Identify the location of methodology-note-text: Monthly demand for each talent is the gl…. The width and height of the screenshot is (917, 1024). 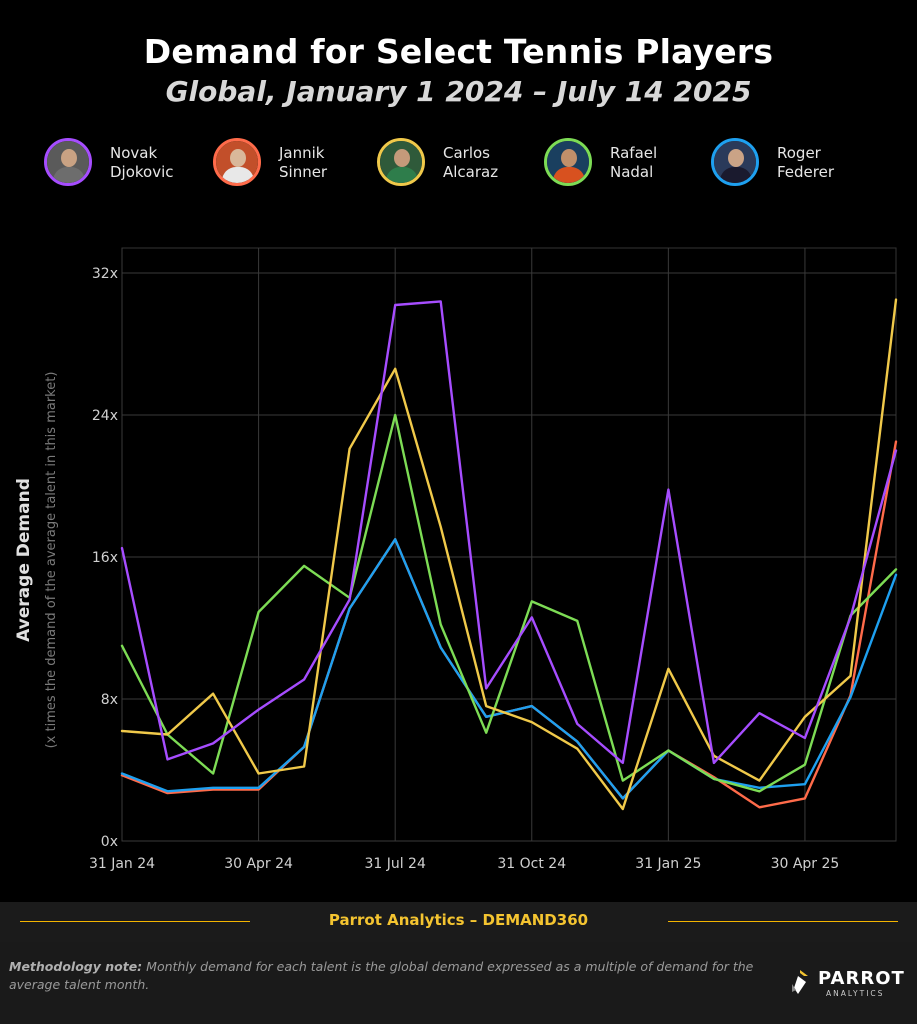
(381, 975).